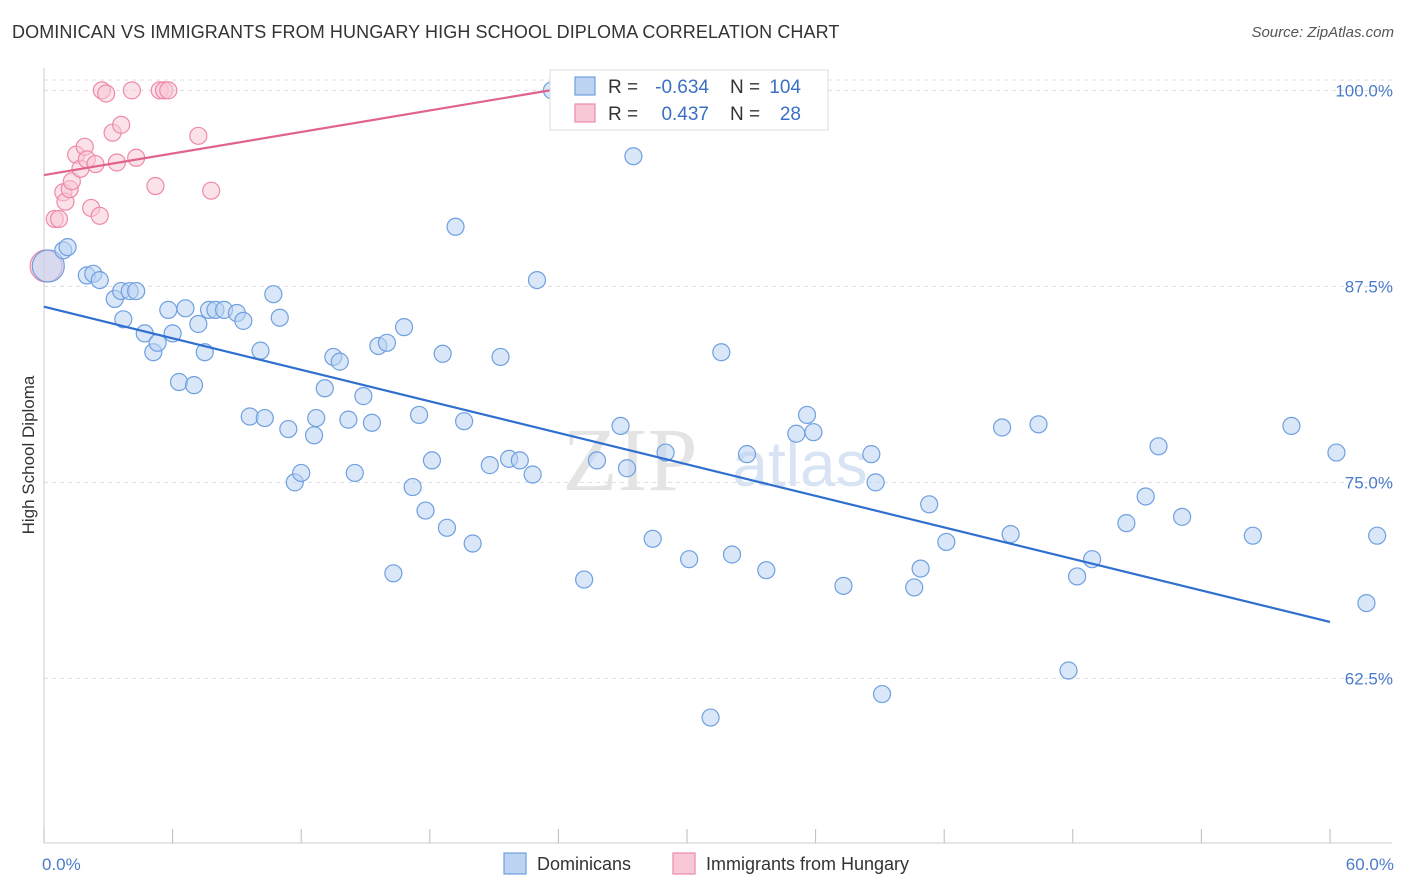 The height and width of the screenshot is (892, 1406). I want to click on hungary-points, so click(387, 182).